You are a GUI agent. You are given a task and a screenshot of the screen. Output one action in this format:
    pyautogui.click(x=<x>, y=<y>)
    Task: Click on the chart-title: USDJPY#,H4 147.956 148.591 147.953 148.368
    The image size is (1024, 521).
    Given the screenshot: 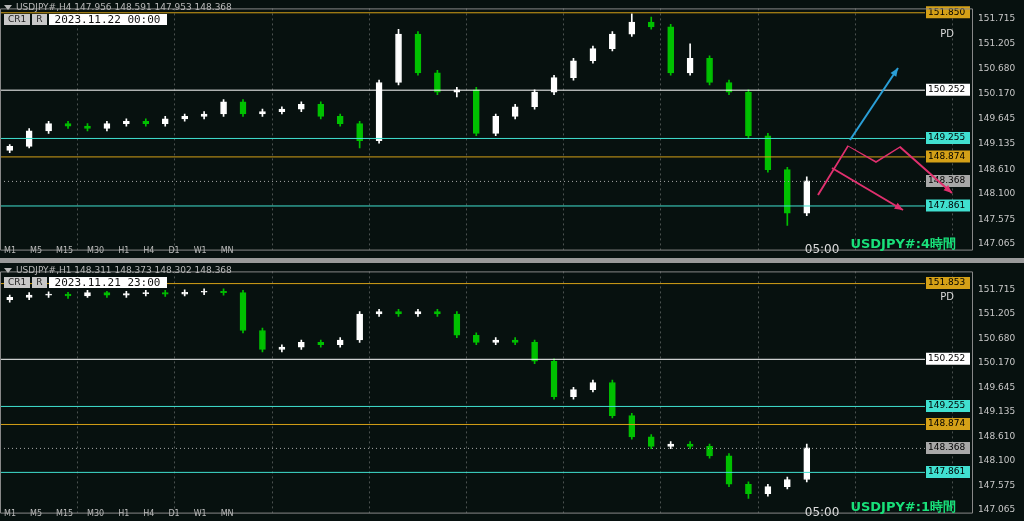 What is the action you would take?
    pyautogui.click(x=124, y=7)
    